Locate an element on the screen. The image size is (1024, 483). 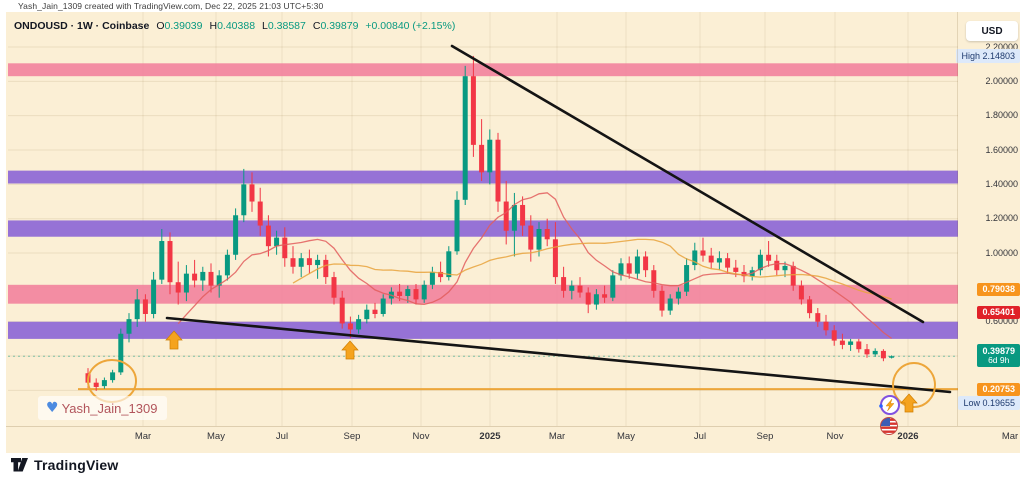
ohlc-value: 0.39039 is located at coordinates (183, 26).